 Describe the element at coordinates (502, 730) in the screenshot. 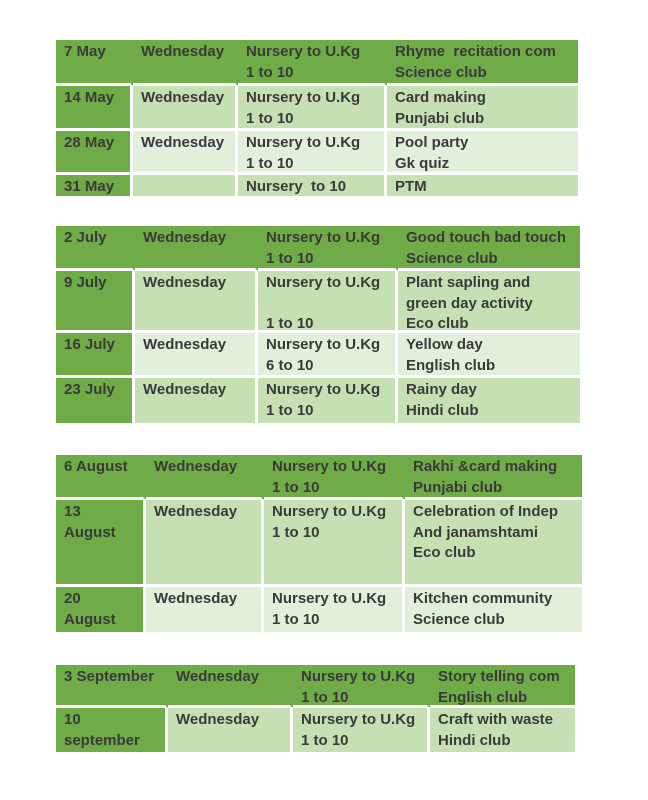

I see `cell-activity: Craft with waste Hindi club` at that location.